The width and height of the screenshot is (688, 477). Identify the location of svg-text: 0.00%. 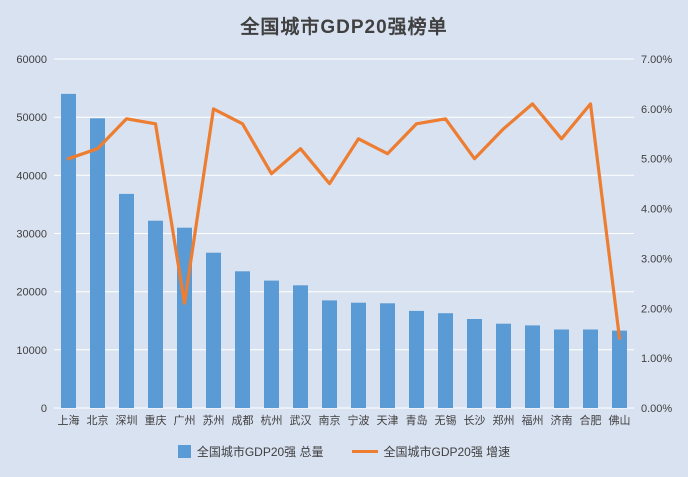
(656, 409).